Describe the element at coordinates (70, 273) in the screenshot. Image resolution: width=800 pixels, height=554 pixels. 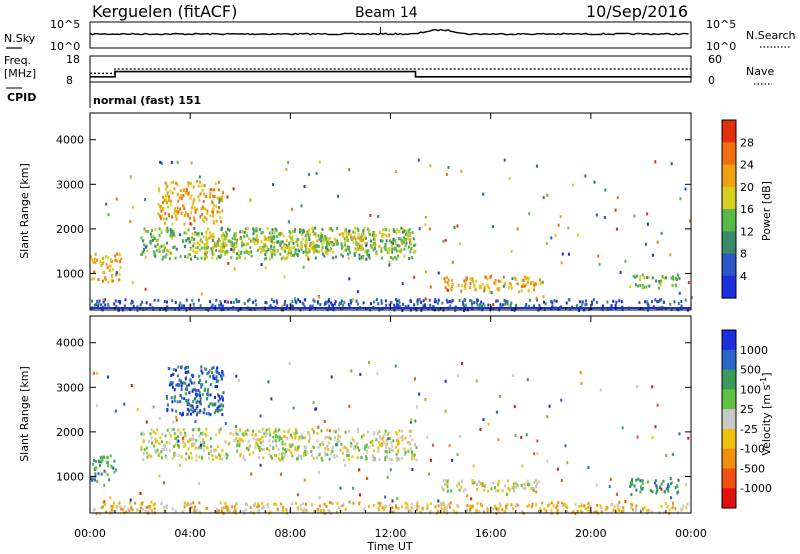
I see `power-ytick-0: 1000` at that location.